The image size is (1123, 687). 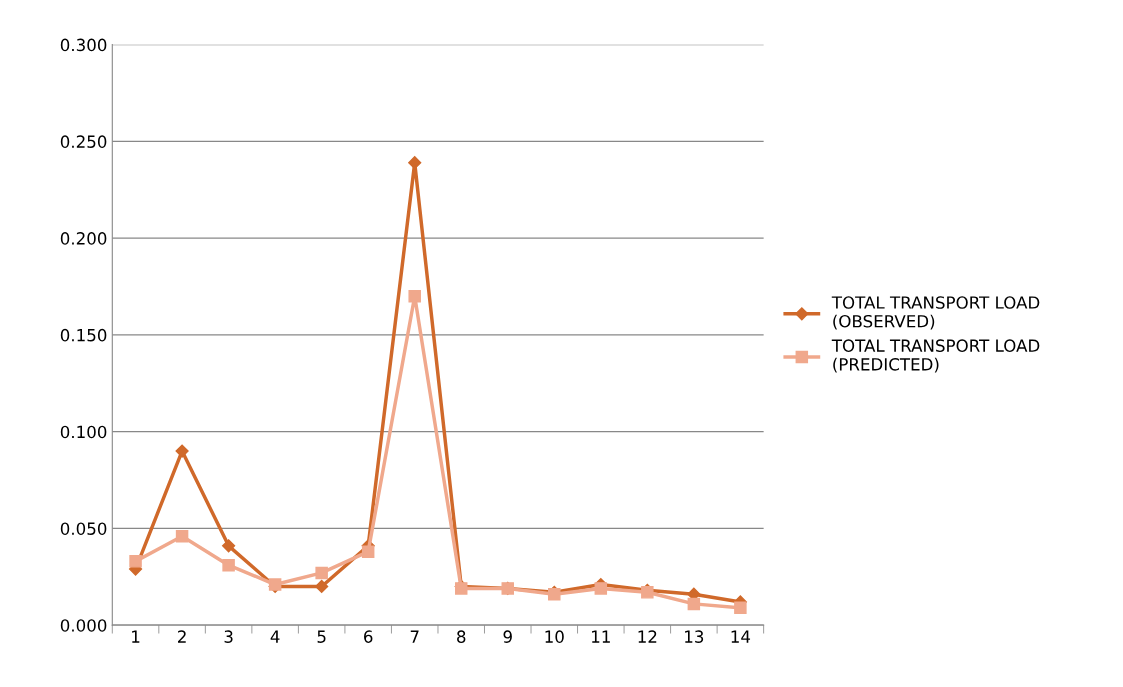 What do you see at coordinates (83, 141) in the screenshot?
I see `y-tick-label: 0.250` at bounding box center [83, 141].